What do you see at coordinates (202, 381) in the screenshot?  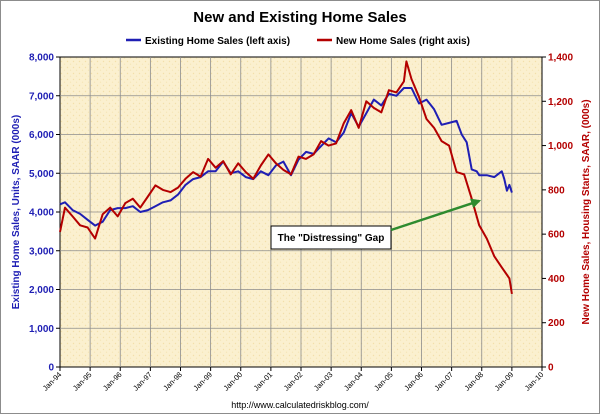 I see `x-tick-label: Jan-99` at bounding box center [202, 381].